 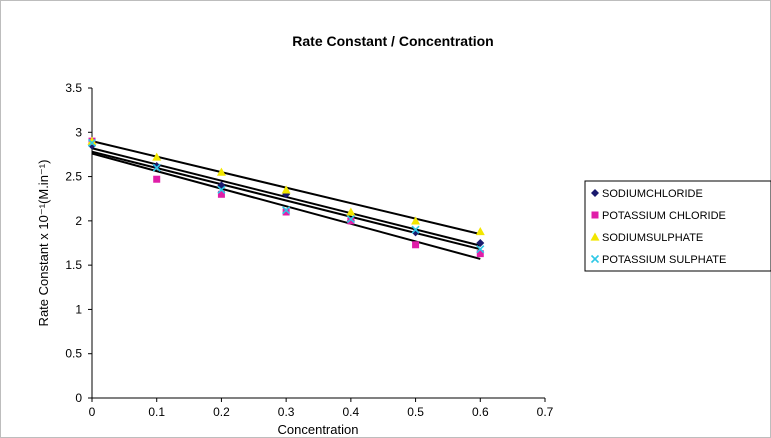 I want to click on x-axis-title: Concentration, so click(x=318, y=429).